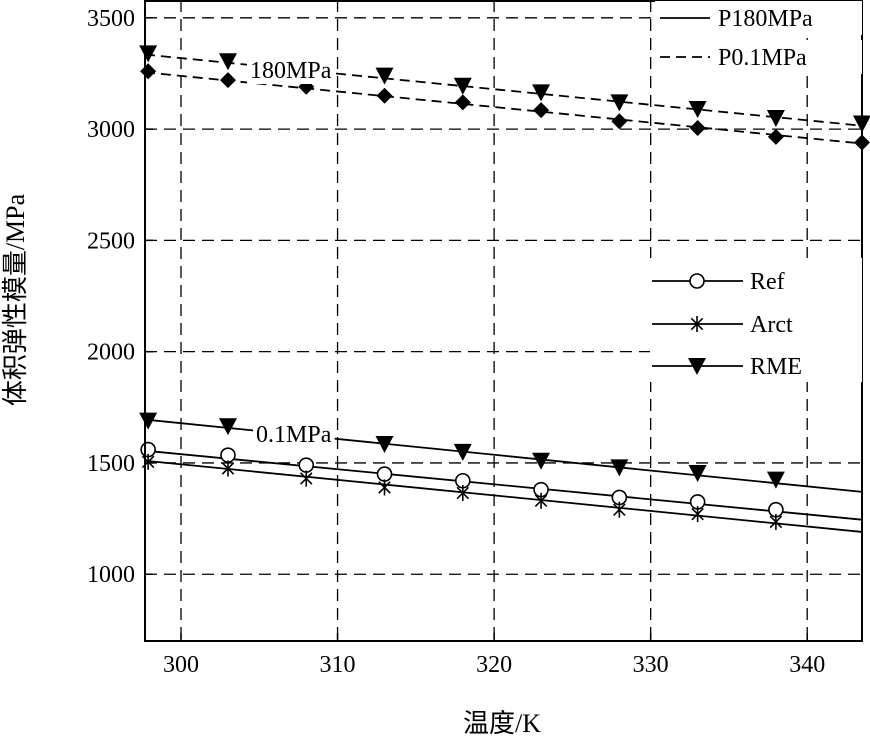 The width and height of the screenshot is (870, 742). I want to click on legend-marker-bg, so click(756, 320).